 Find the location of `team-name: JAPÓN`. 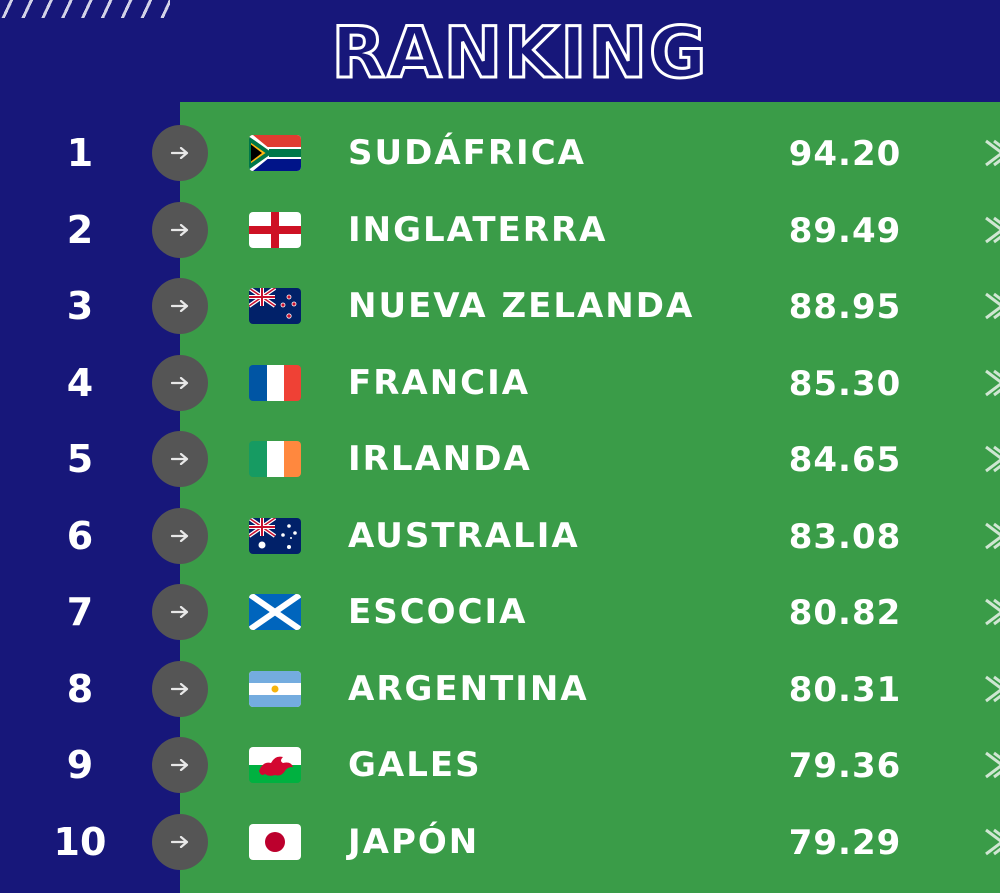

team-name: JAPÓN is located at coordinates (414, 841).